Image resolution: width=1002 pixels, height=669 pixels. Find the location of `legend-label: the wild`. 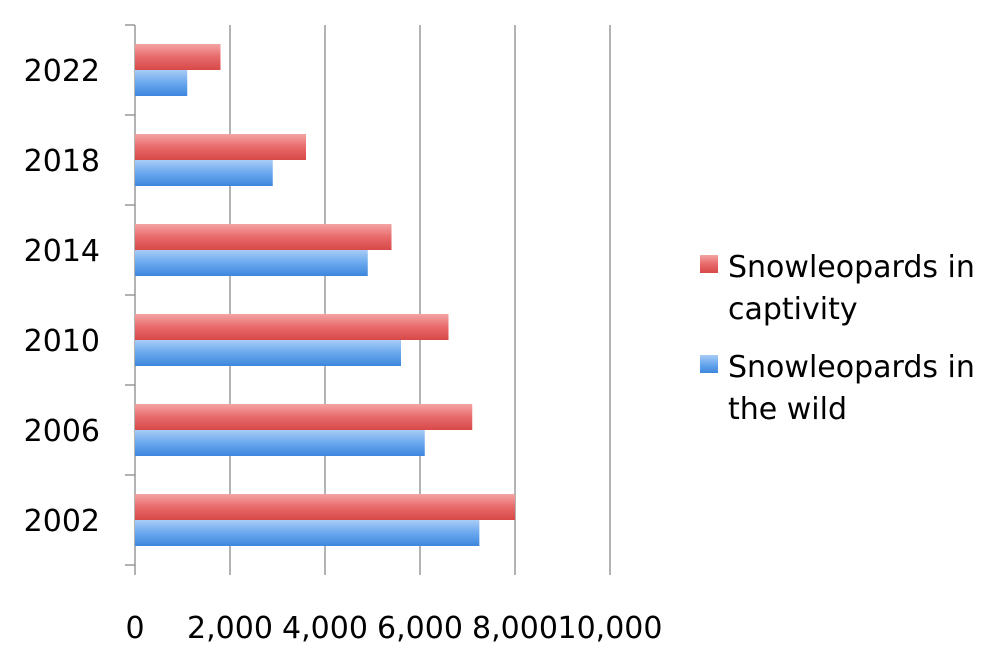

legend-label: the wild is located at coordinates (787, 409).